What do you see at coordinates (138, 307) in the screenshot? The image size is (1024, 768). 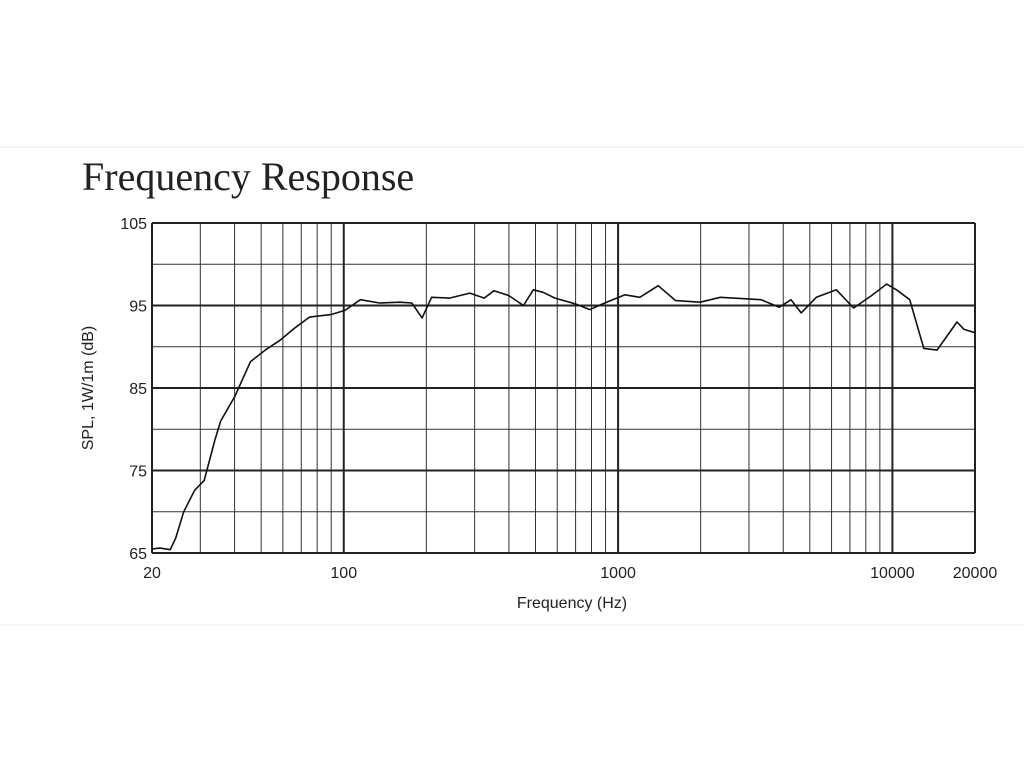 I see `y-tick-label: 95` at bounding box center [138, 307].